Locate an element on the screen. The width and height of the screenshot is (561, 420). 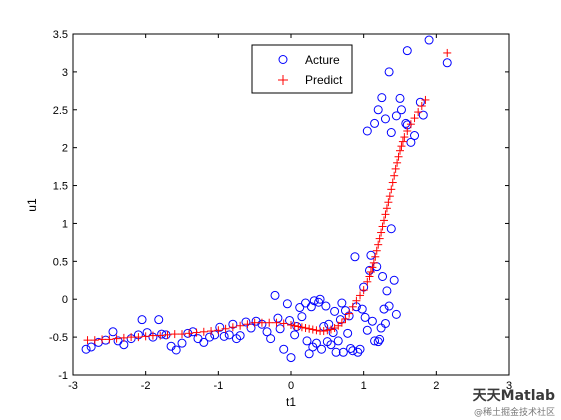
legend-circle-marker is located at coordinates (283, 59).